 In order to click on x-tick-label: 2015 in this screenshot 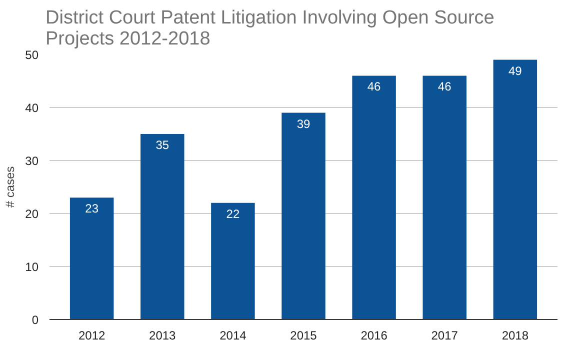, I will do `click(304, 335)`.